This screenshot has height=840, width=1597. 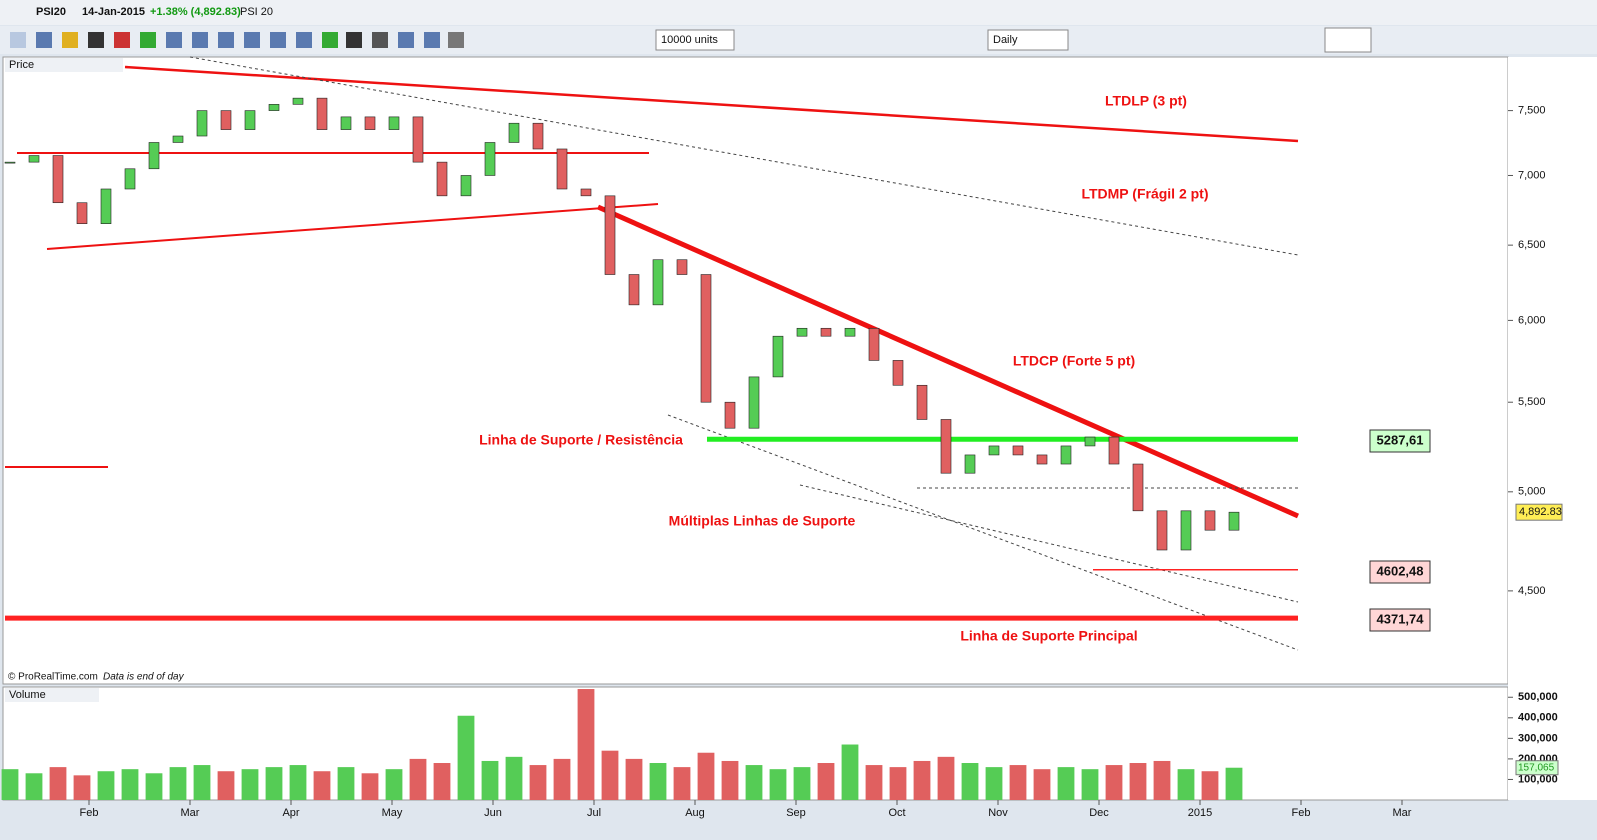 What do you see at coordinates (113, 12) in the screenshot?
I see `date: 14-Jan-2015` at bounding box center [113, 12].